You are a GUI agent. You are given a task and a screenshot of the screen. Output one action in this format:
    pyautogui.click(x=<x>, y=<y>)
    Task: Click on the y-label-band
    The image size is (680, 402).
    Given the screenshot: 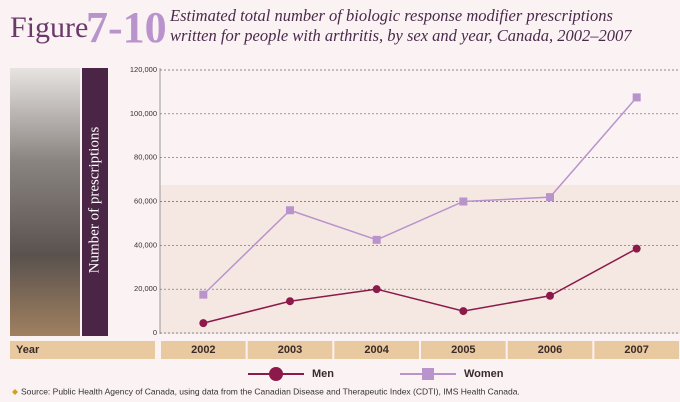 What is the action you would take?
    pyautogui.click(x=95, y=202)
    